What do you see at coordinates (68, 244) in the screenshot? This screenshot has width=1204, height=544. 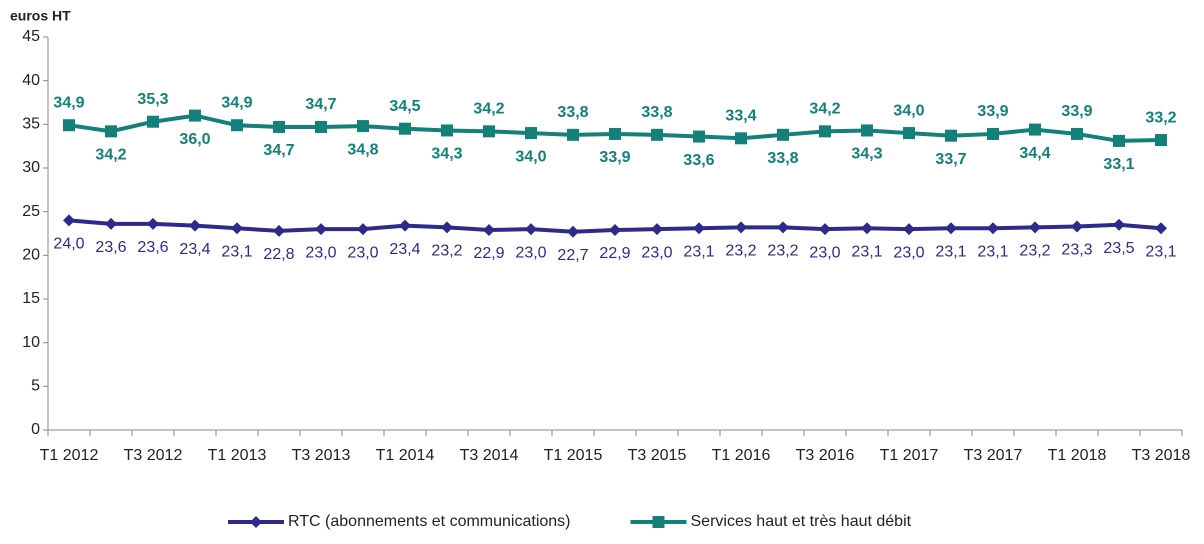 I see `data-label: 24,0` at bounding box center [68, 244].